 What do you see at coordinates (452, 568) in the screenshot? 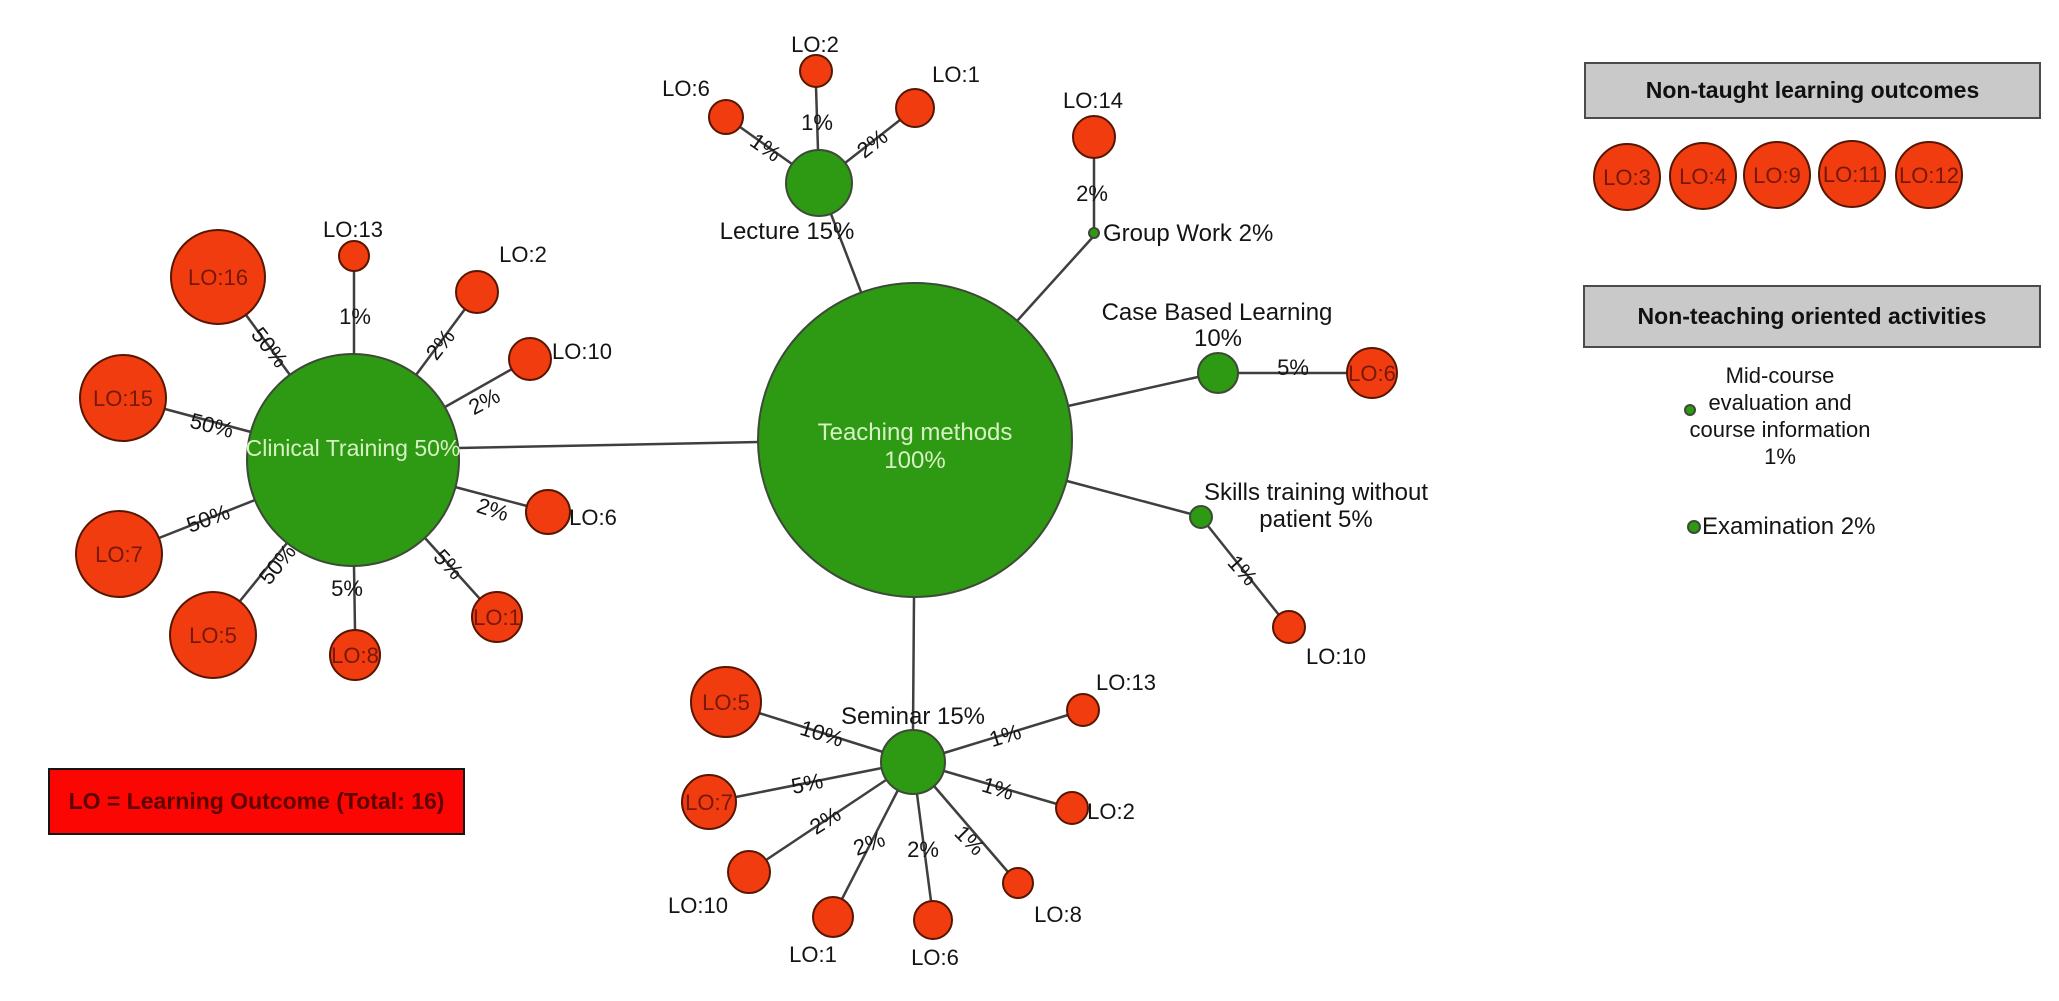
I see `edge-clinical-lo1` at bounding box center [452, 568].